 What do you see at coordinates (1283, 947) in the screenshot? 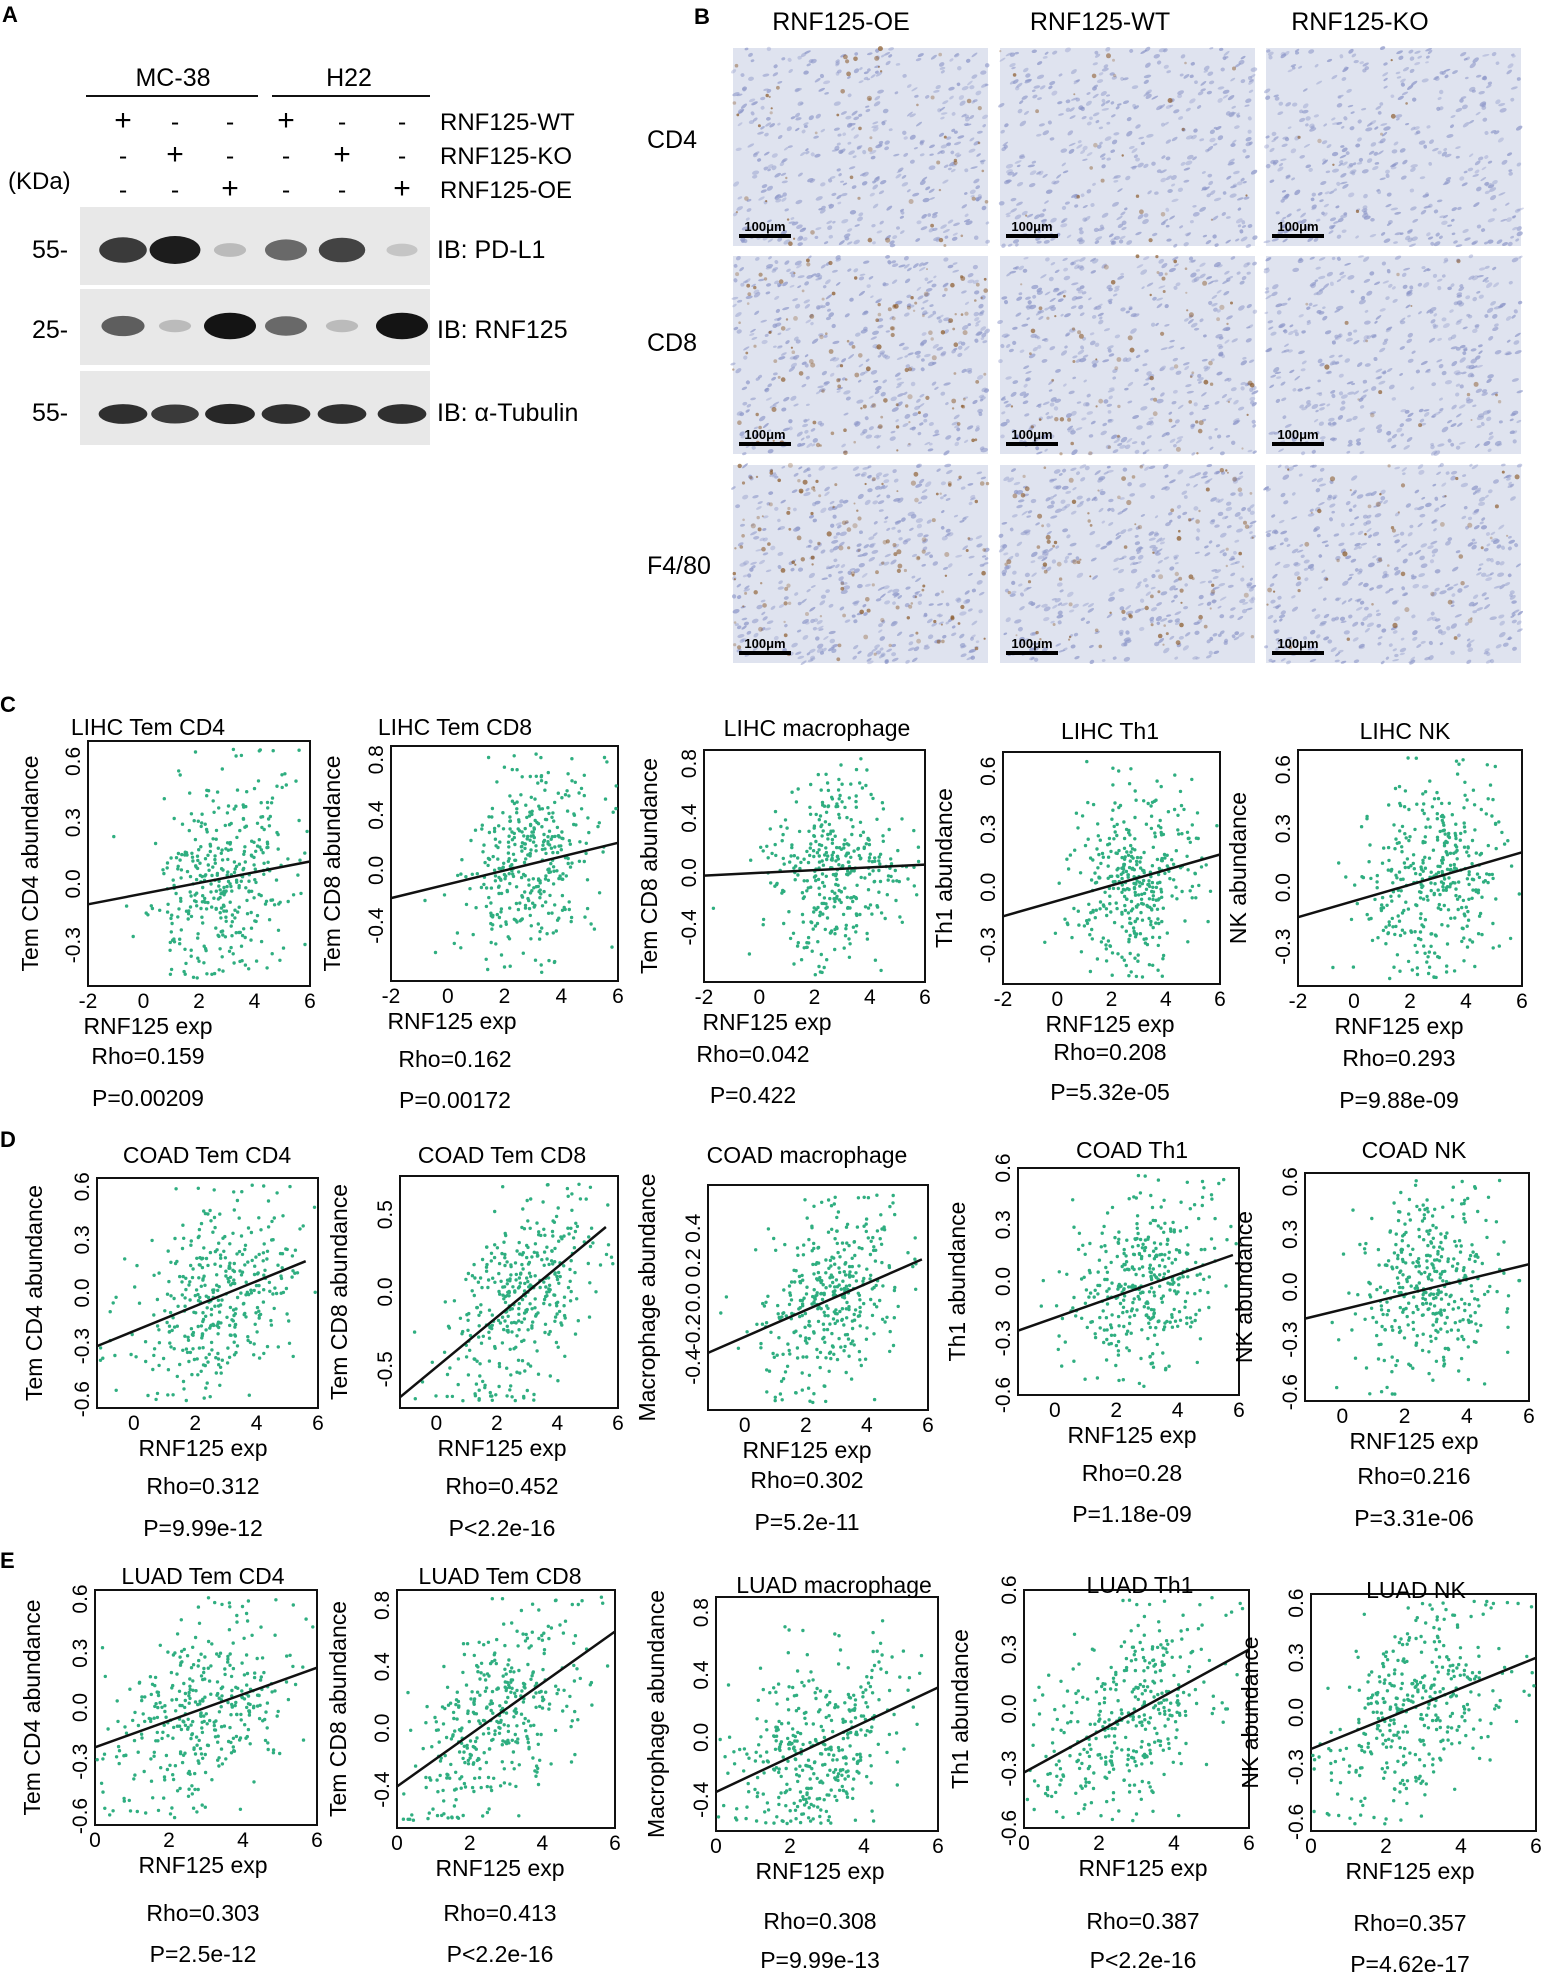
I see `y-tick-label: -0.3` at bounding box center [1283, 947].